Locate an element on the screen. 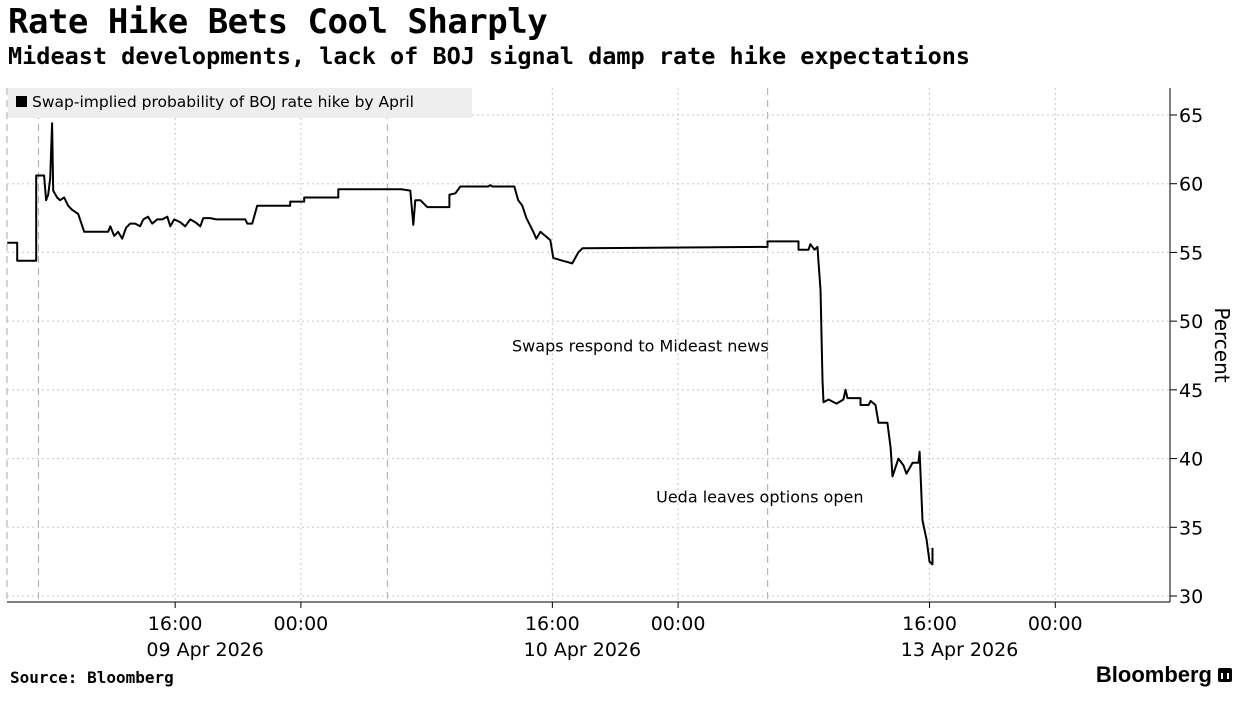 Image resolution: width=1246 pixels, height=702 pixels. y-tick-label: 35 is located at coordinates (1191, 528).